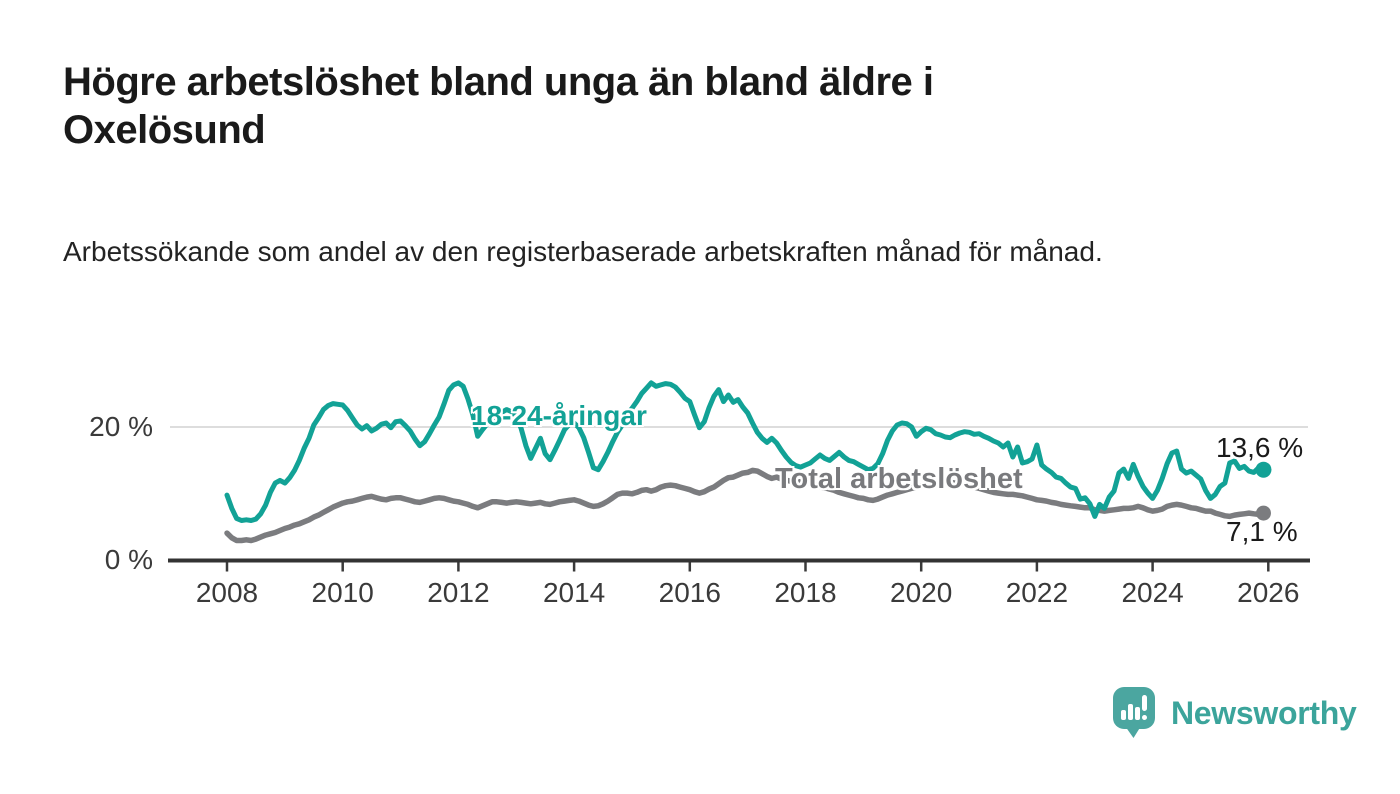  Describe the element at coordinates (1264, 713) in the screenshot. I see `newsworthy-wordmark: Newsworthy` at that location.